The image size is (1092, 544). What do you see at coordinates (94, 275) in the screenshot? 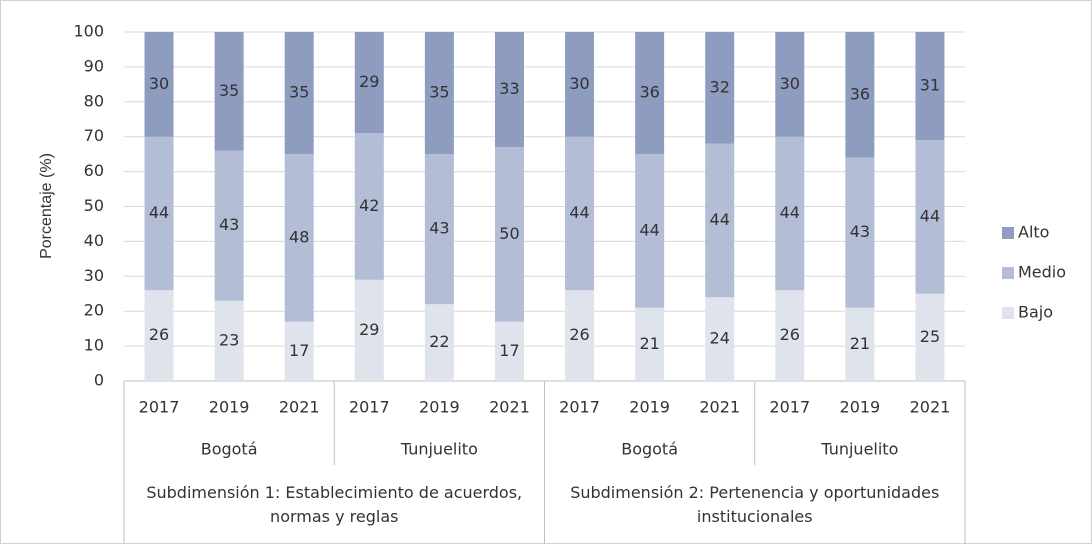
I see `y-tick-label: 30` at bounding box center [94, 275].